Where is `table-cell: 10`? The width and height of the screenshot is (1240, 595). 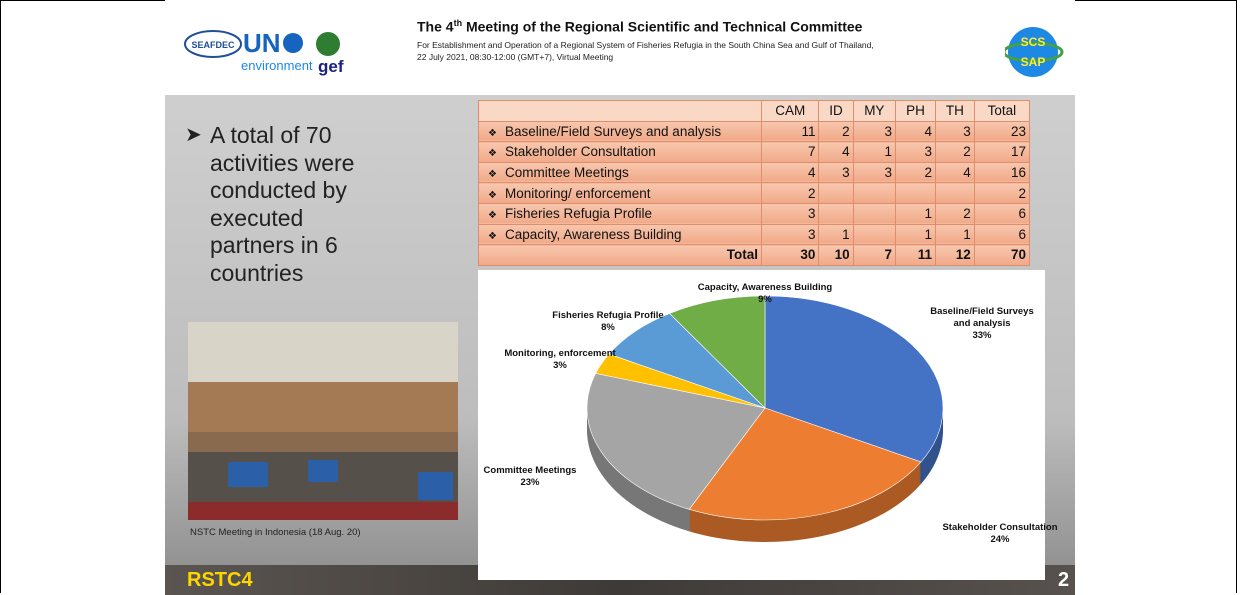
table-cell: 10 is located at coordinates (836, 255).